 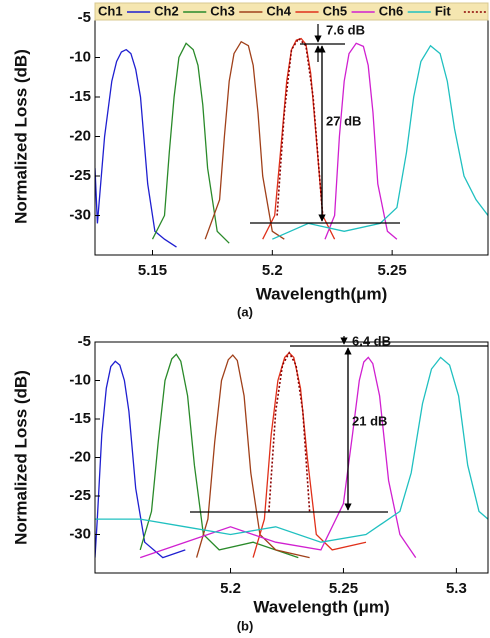 What do you see at coordinates (335, 10) in the screenshot?
I see `legend-label: Ch5` at bounding box center [335, 10].